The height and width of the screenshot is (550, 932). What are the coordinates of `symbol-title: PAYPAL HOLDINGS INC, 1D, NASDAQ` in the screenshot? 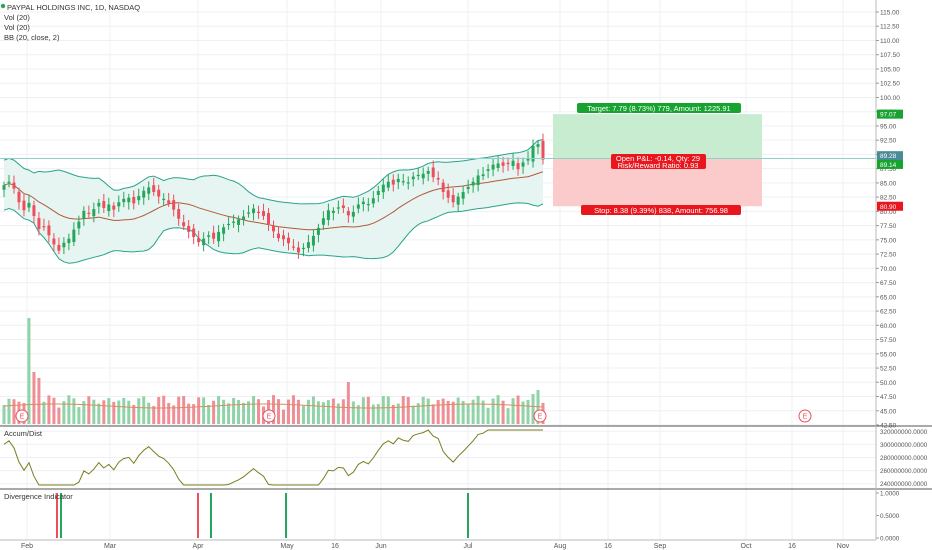 It's located at (73, 7).